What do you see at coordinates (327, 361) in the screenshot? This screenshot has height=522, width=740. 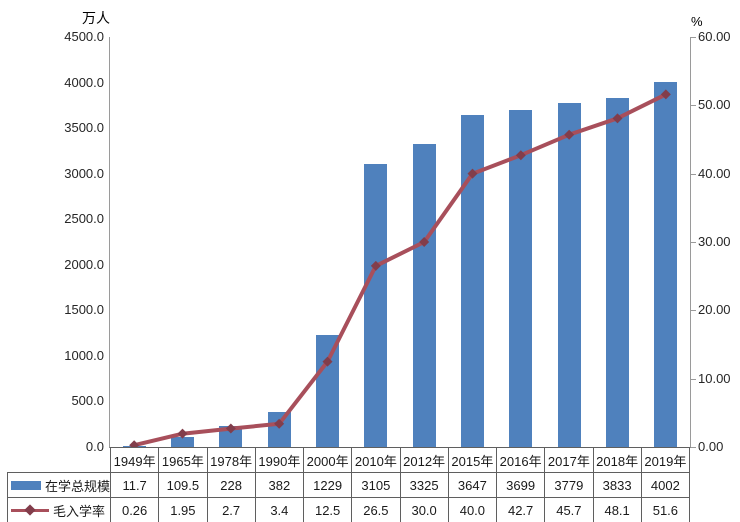 I see `line-marker-2000年` at bounding box center [327, 361].